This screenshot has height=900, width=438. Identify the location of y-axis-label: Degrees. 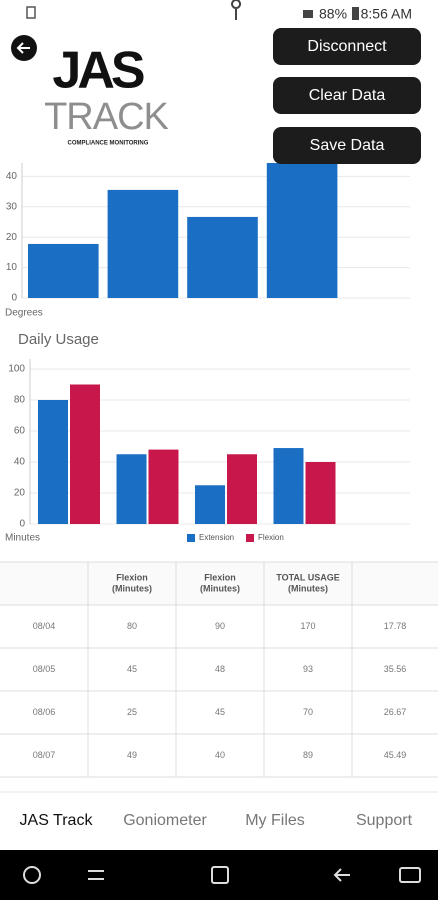
(24, 313).